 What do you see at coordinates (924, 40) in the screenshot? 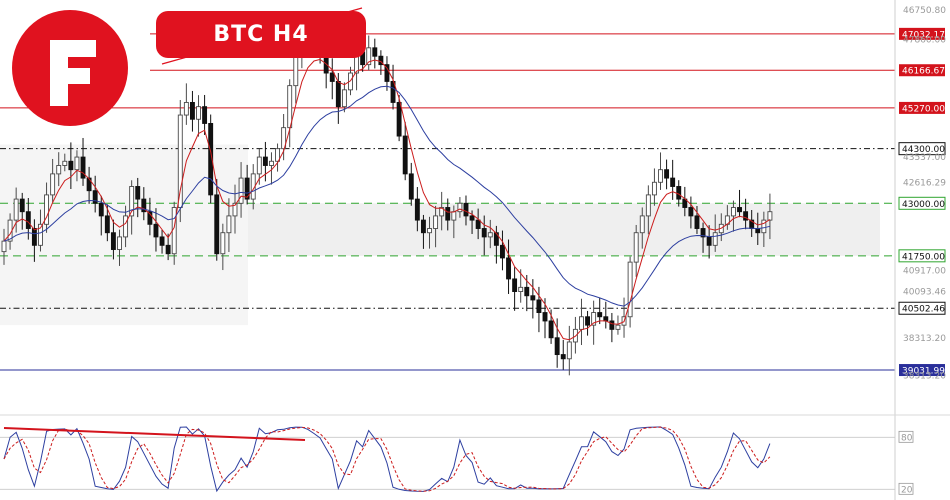
I see `price-tick-label: 47860.00` at bounding box center [924, 40].